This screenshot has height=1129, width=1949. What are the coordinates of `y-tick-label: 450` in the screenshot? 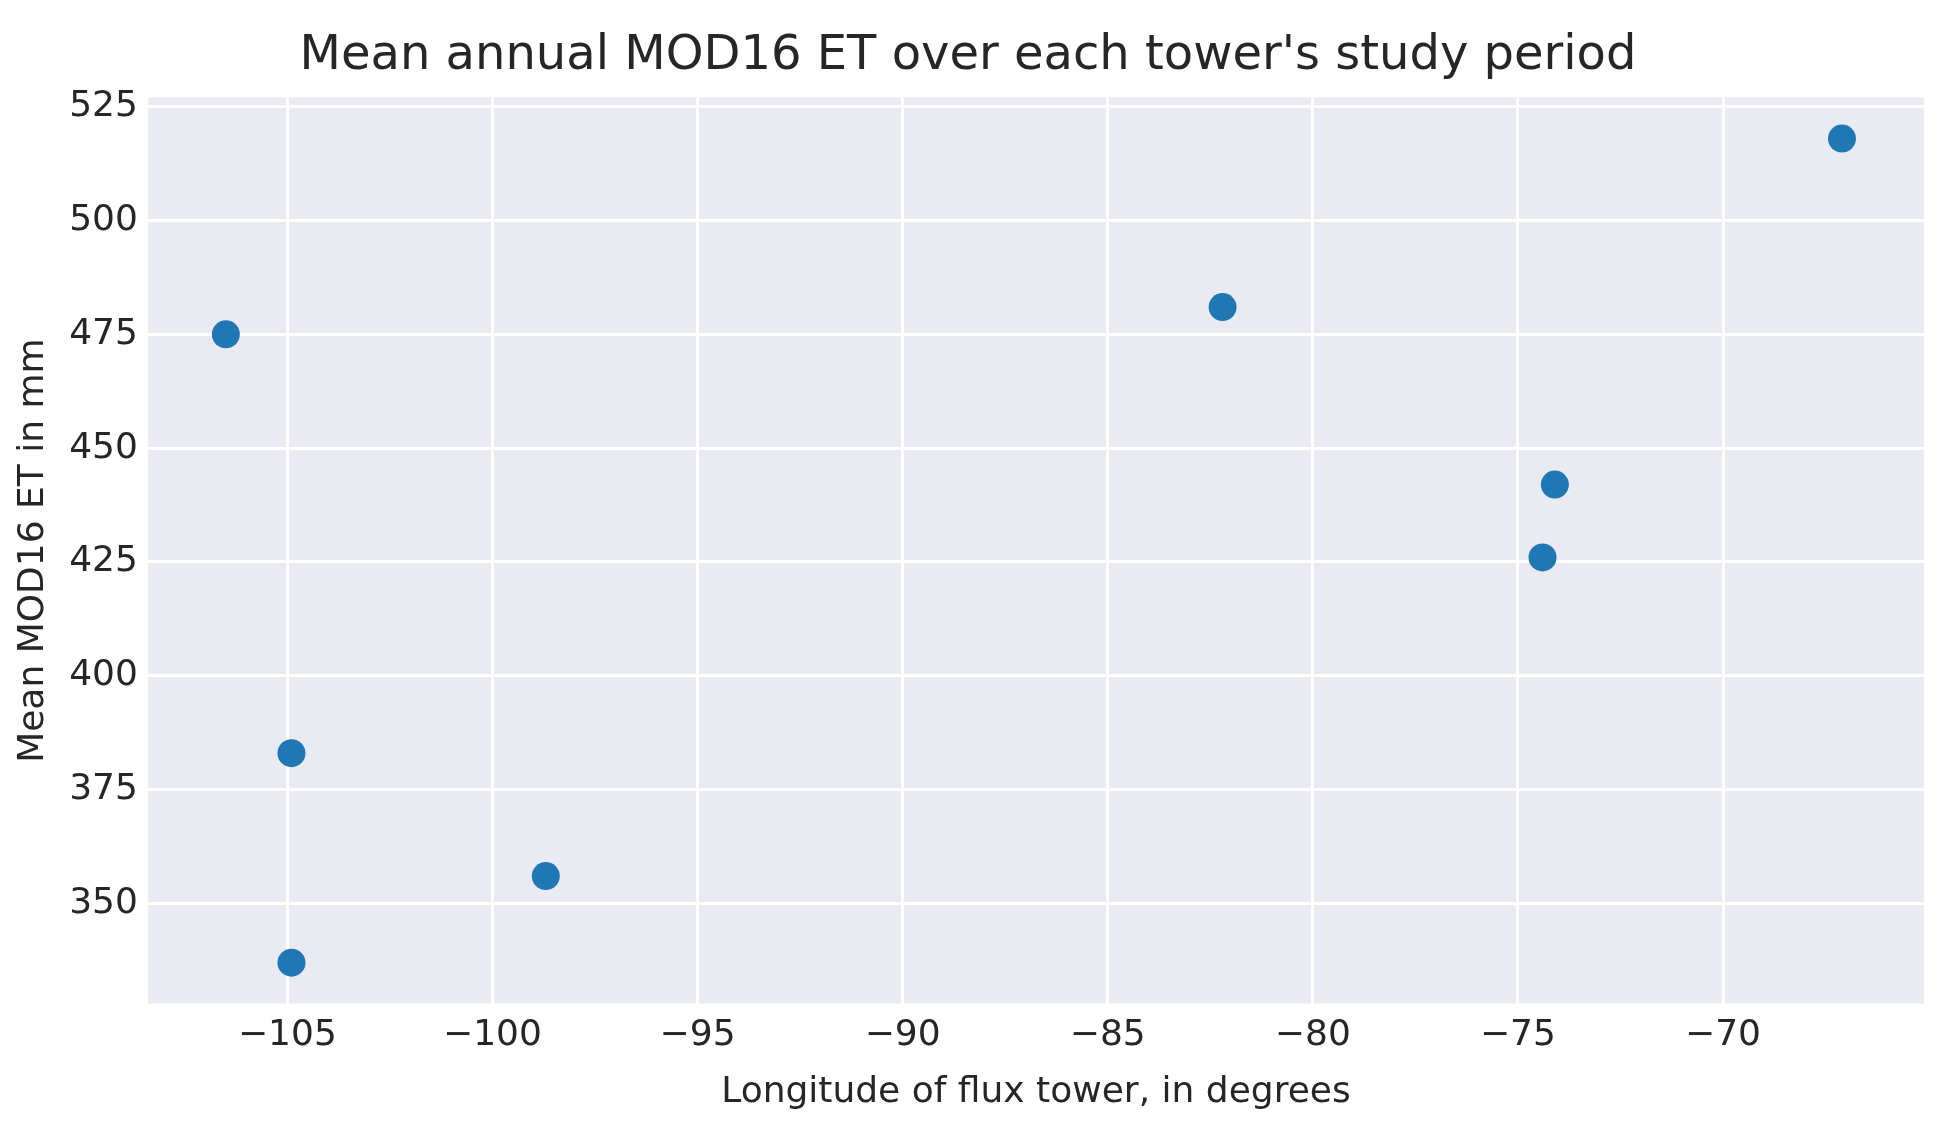 It's located at (103, 445).